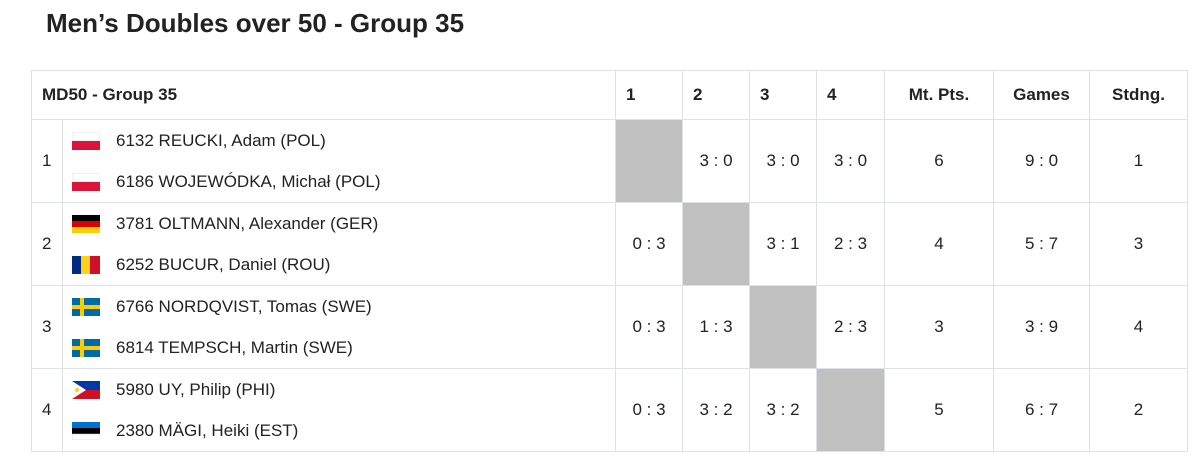  Describe the element at coordinates (244, 306) in the screenshot. I see `player: 6766 NORDQVIST, Tomas (SWE)` at that location.